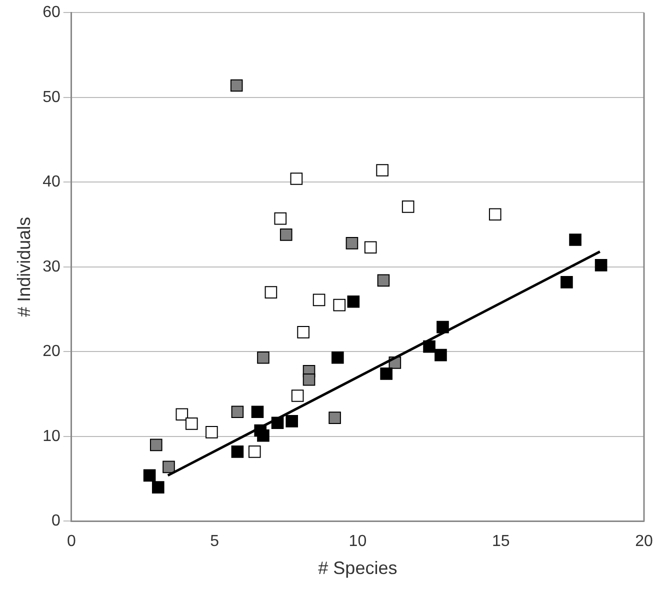 Image resolution: width=656 pixels, height=590 pixels. I want to click on x-tick-label: 15, so click(501, 541).